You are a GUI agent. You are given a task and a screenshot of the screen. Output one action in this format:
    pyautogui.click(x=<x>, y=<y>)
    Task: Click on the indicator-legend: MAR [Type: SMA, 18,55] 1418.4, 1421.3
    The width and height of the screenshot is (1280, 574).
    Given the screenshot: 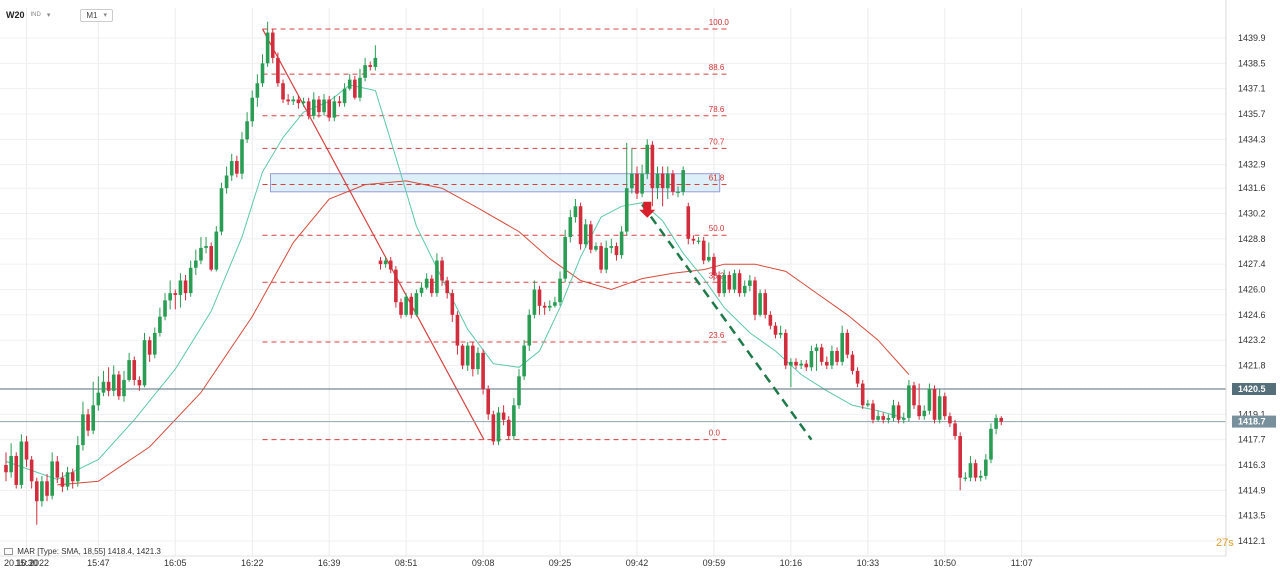 What is the action you would take?
    pyautogui.click(x=82, y=551)
    